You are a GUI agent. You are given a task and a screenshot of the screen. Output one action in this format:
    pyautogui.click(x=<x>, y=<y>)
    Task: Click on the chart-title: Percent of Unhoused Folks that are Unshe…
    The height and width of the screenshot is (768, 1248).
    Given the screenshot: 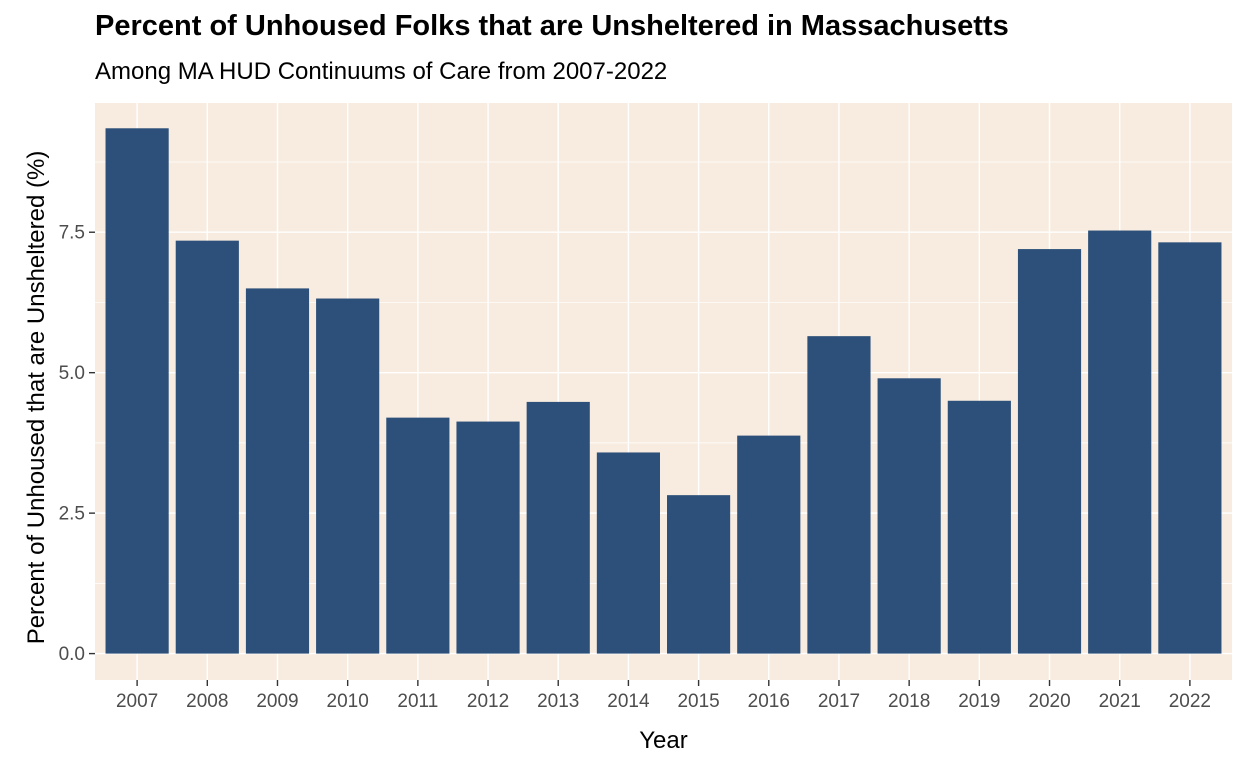 What is the action you would take?
    pyautogui.click(x=552, y=26)
    